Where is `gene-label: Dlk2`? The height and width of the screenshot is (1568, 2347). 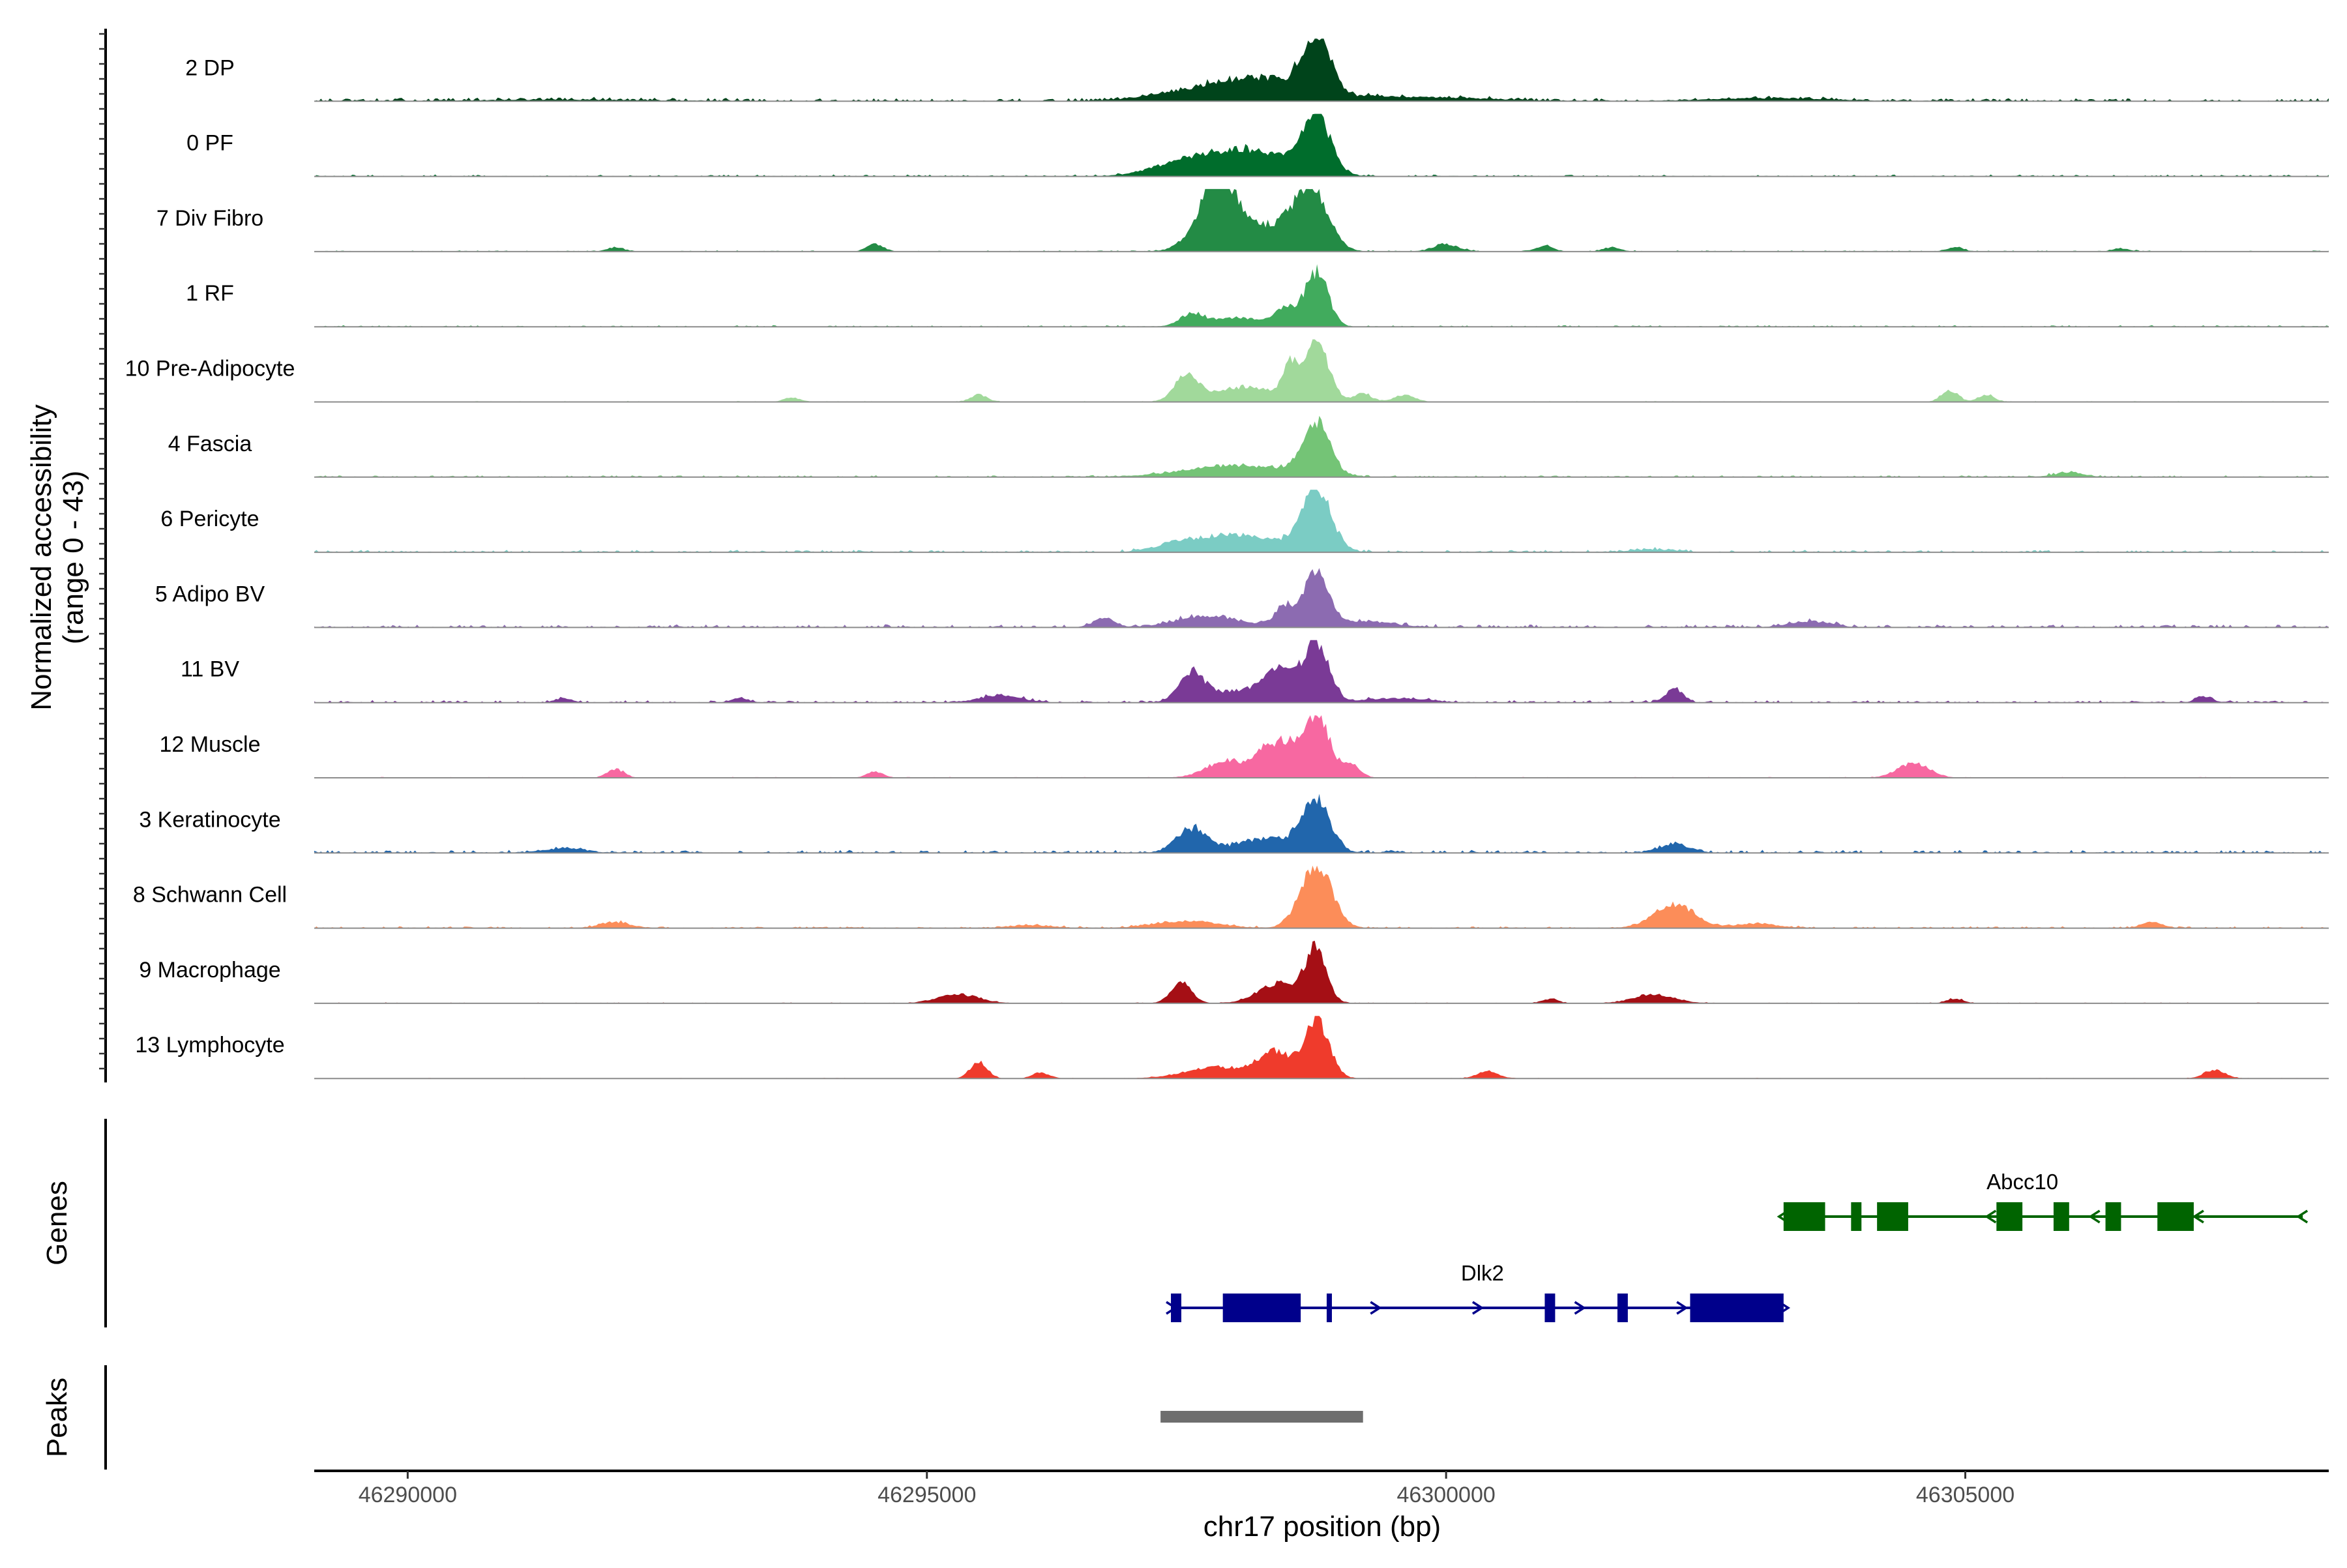
gene-label: Dlk2 is located at coordinates (1482, 1273).